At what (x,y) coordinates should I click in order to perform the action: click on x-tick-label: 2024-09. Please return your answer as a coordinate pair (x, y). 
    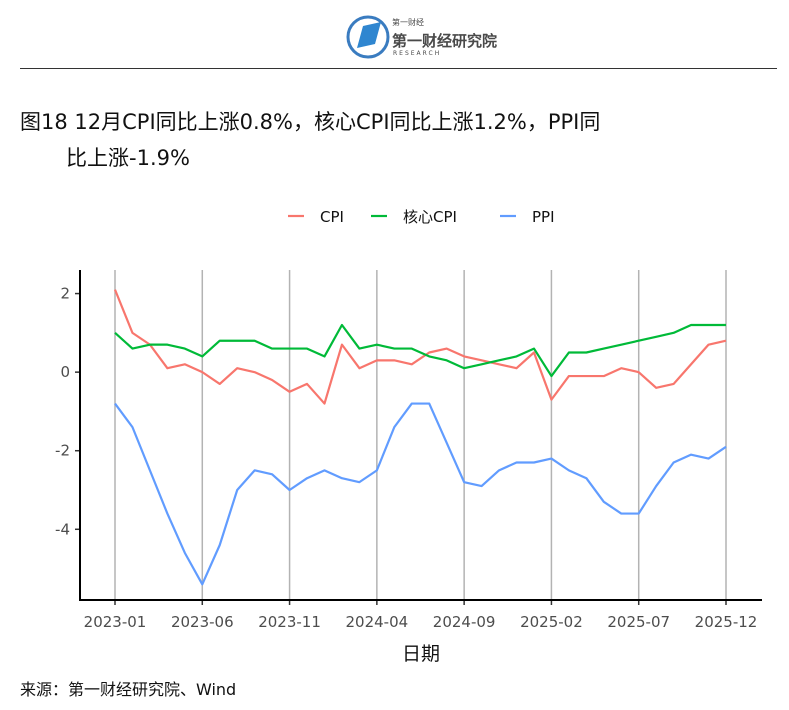
    Looking at the image, I should click on (464, 622).